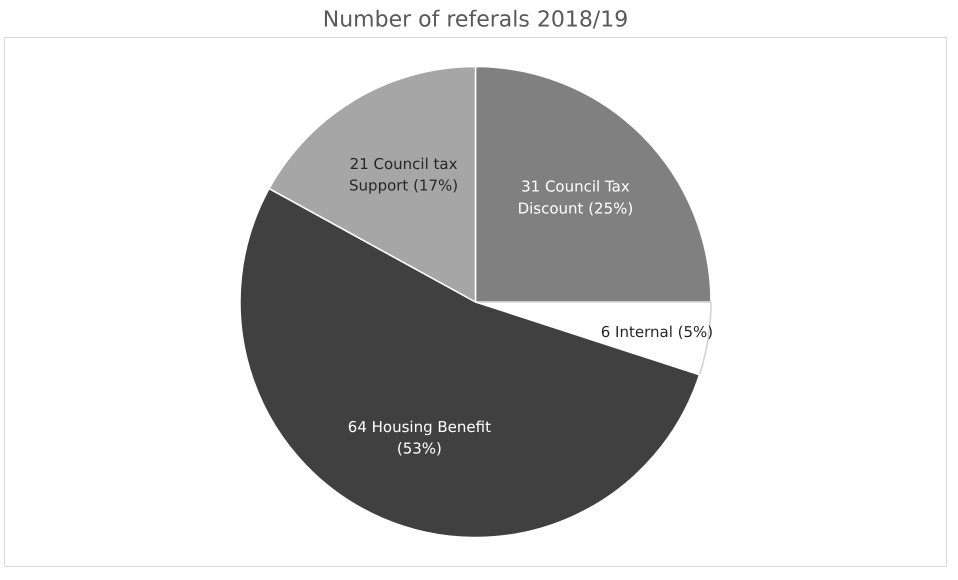 The width and height of the screenshot is (958, 580). I want to click on chart-title: Number of referals 2018/19, so click(475, 20).